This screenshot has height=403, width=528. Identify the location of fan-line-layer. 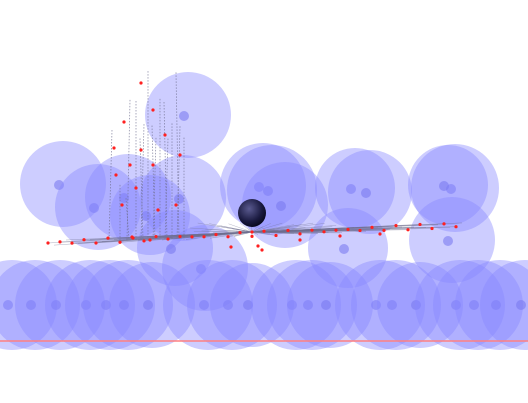
(255, 234).